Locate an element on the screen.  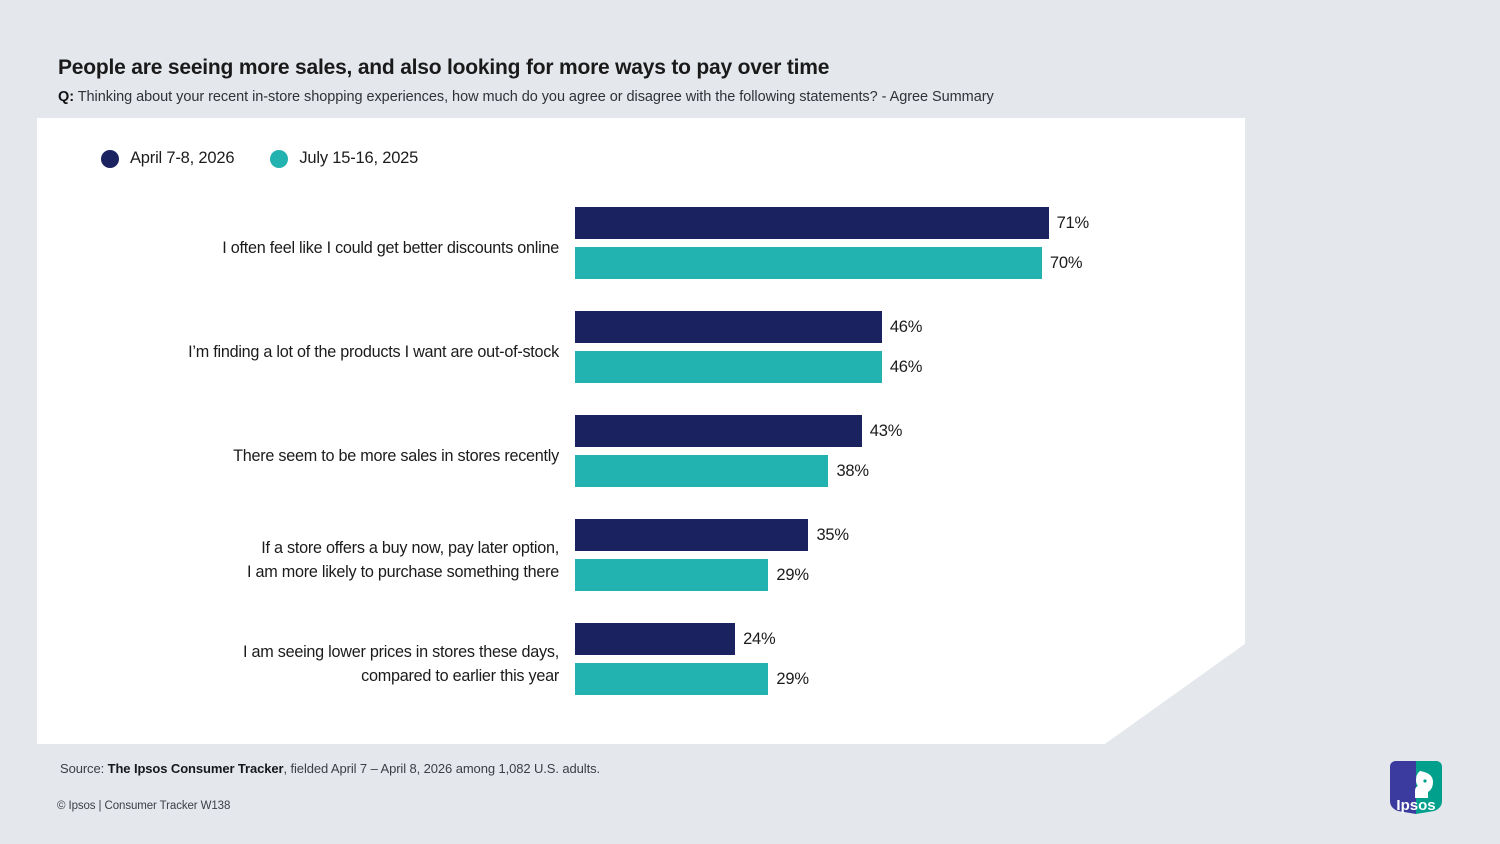
bar-pair: 71% 70% is located at coordinates (910, 248).